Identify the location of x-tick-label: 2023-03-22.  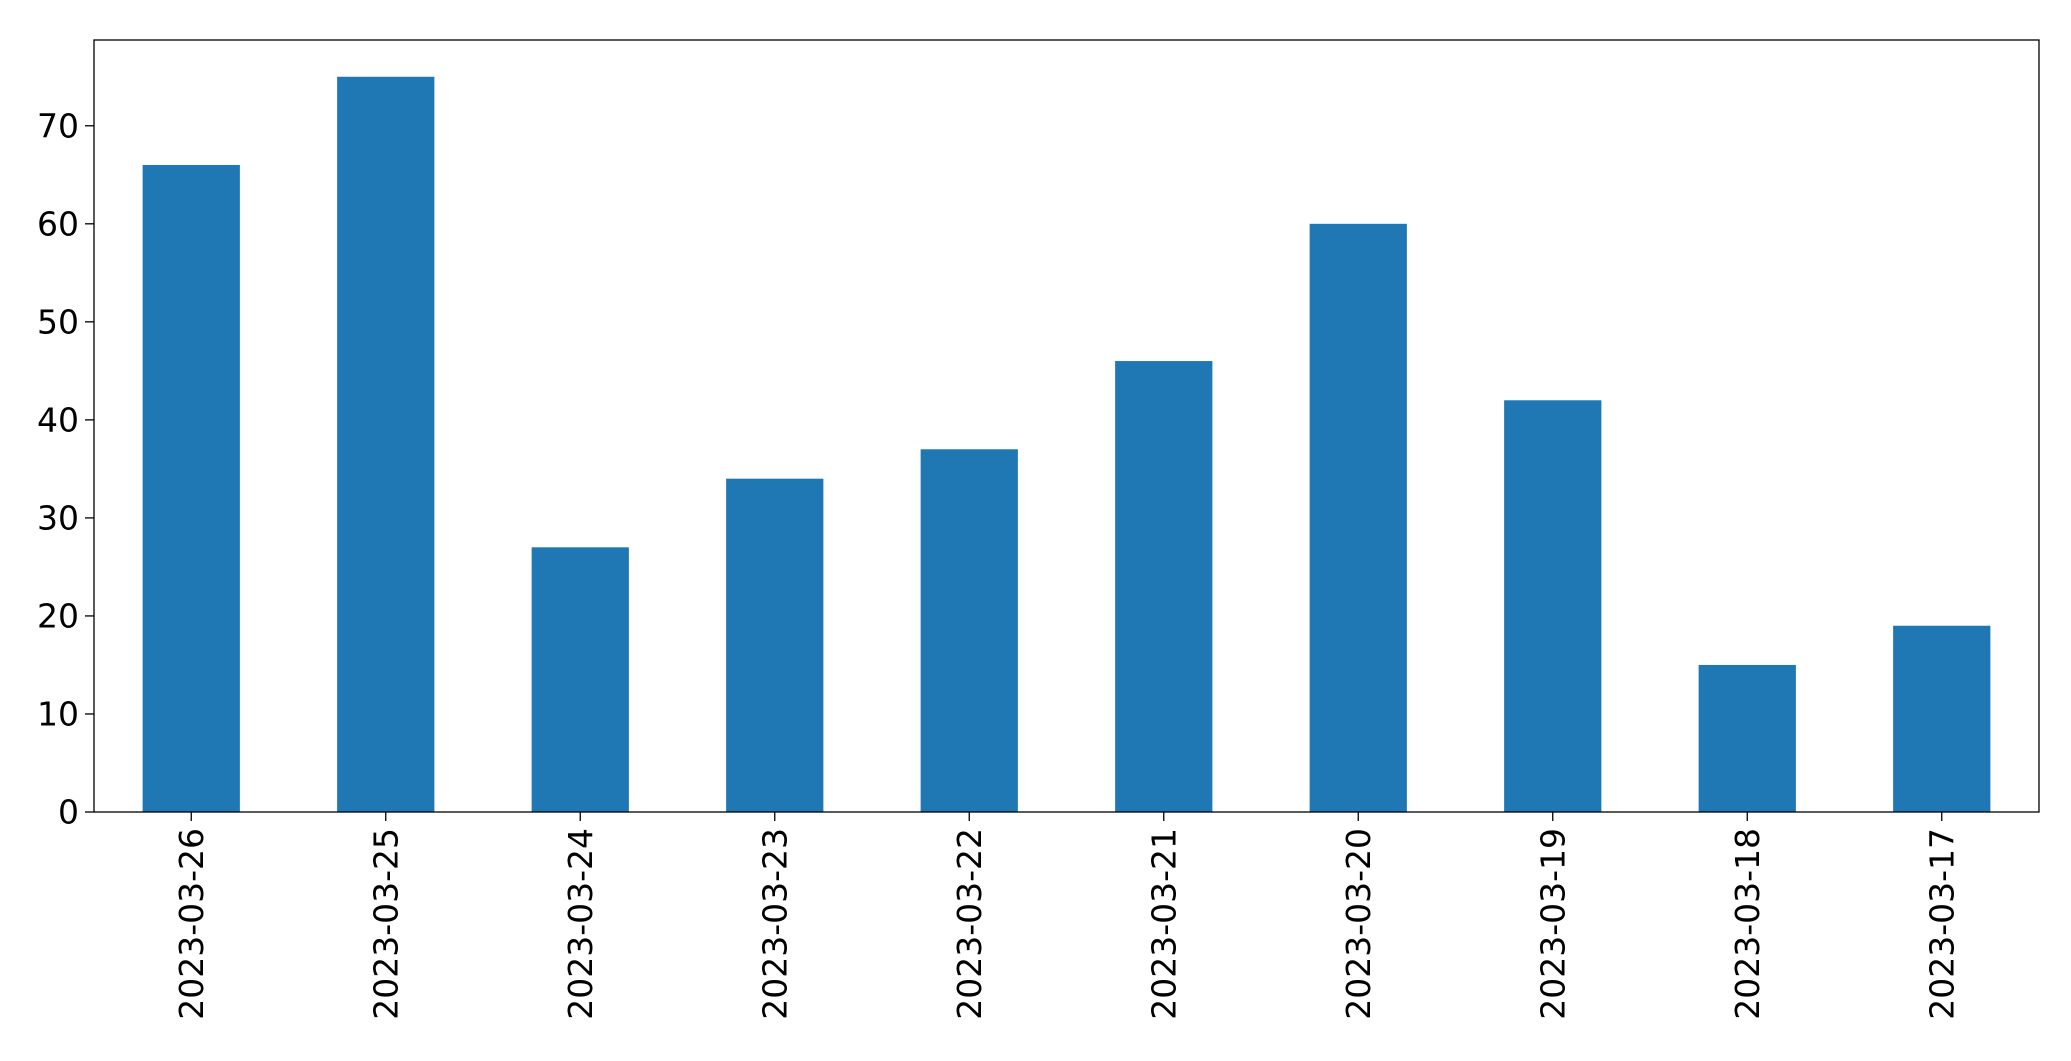
(969, 924).